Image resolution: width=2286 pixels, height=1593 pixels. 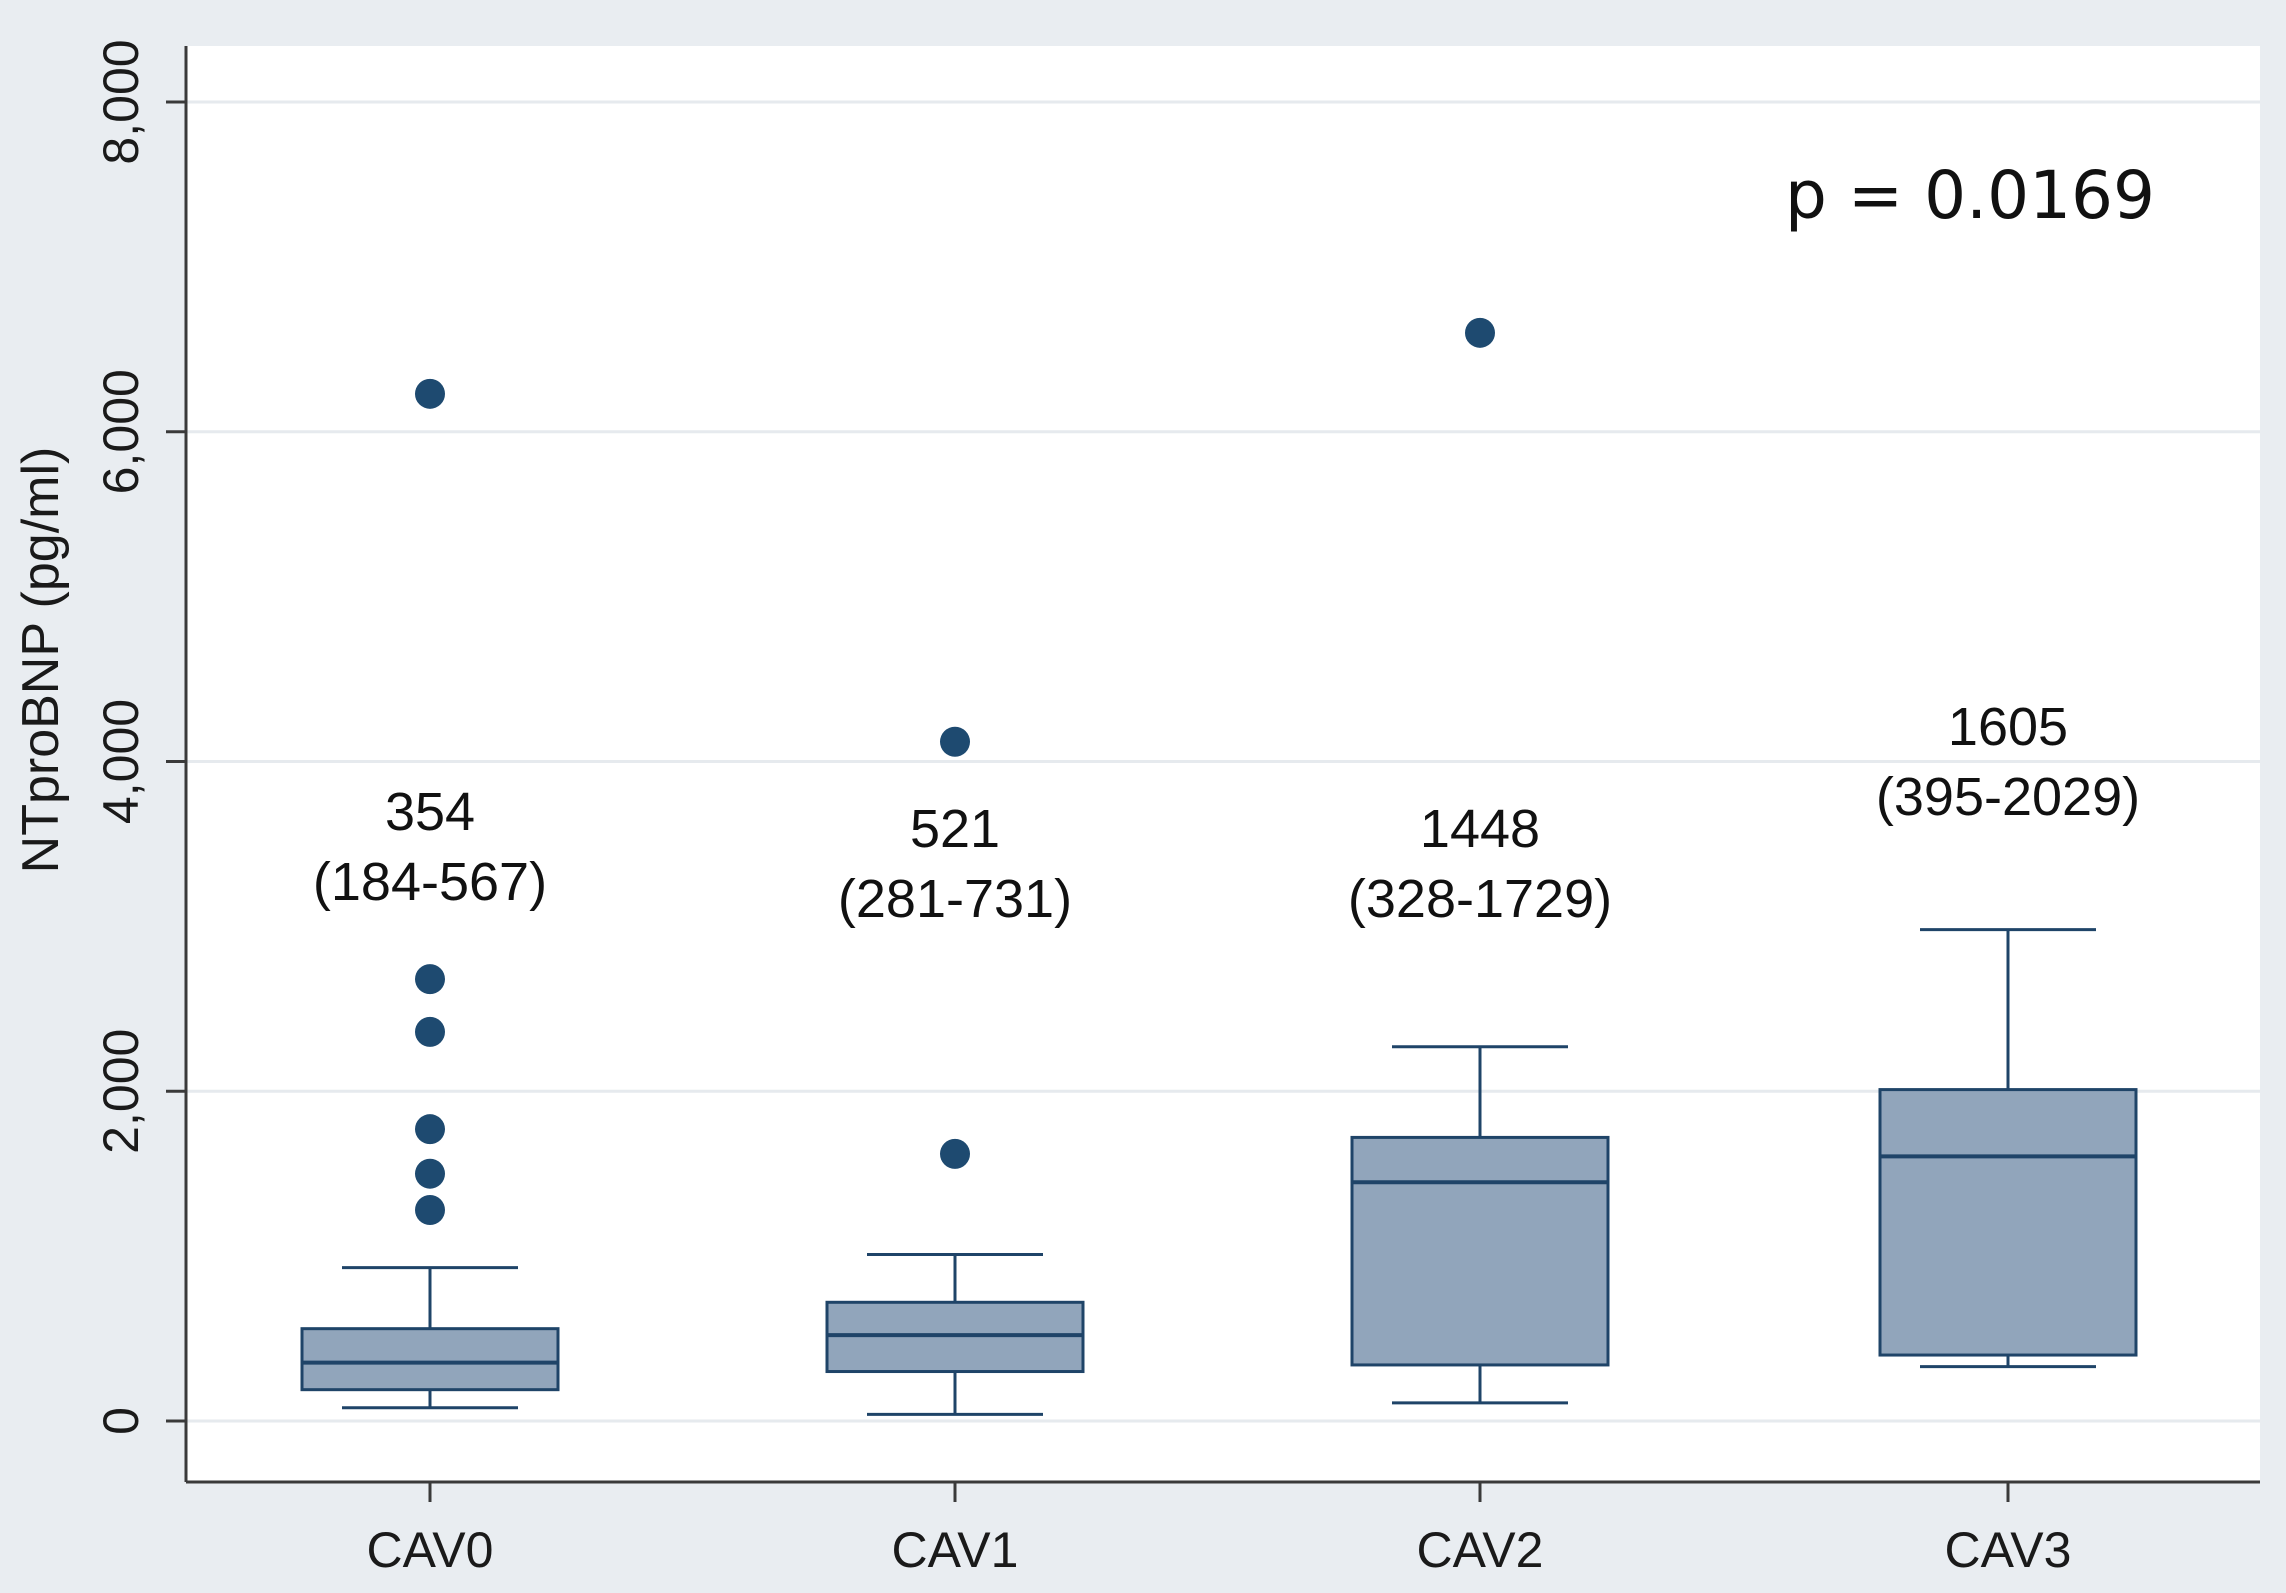 What do you see at coordinates (955, 899) in the screenshot?
I see `iqr-annotation: (281-731)` at bounding box center [955, 899].